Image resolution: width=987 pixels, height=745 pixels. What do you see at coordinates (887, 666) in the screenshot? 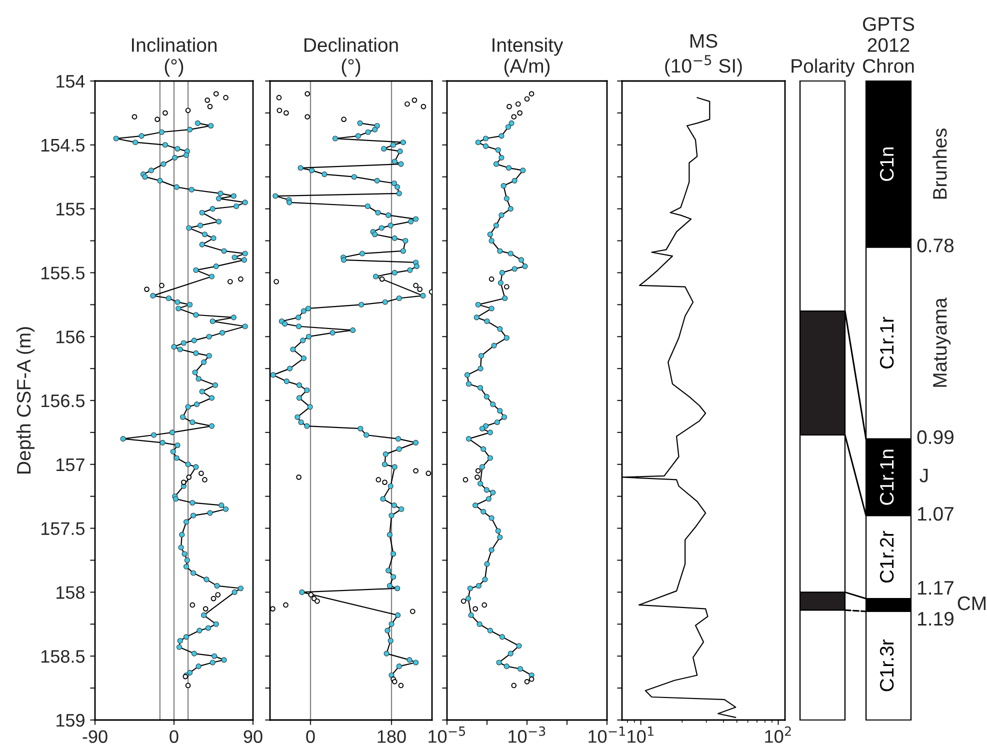
I see `series-label: C1r.3r` at bounding box center [887, 666].